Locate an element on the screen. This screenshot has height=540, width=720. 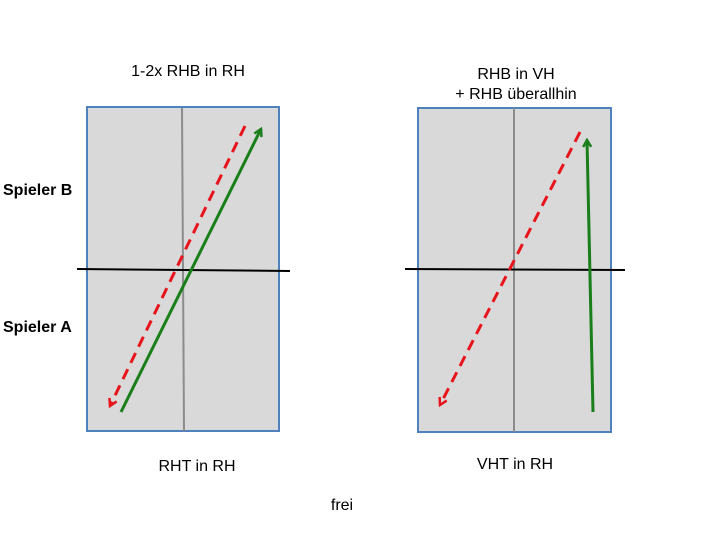
left-diagram-title: 1-2x RHB in RH is located at coordinates (188, 71).